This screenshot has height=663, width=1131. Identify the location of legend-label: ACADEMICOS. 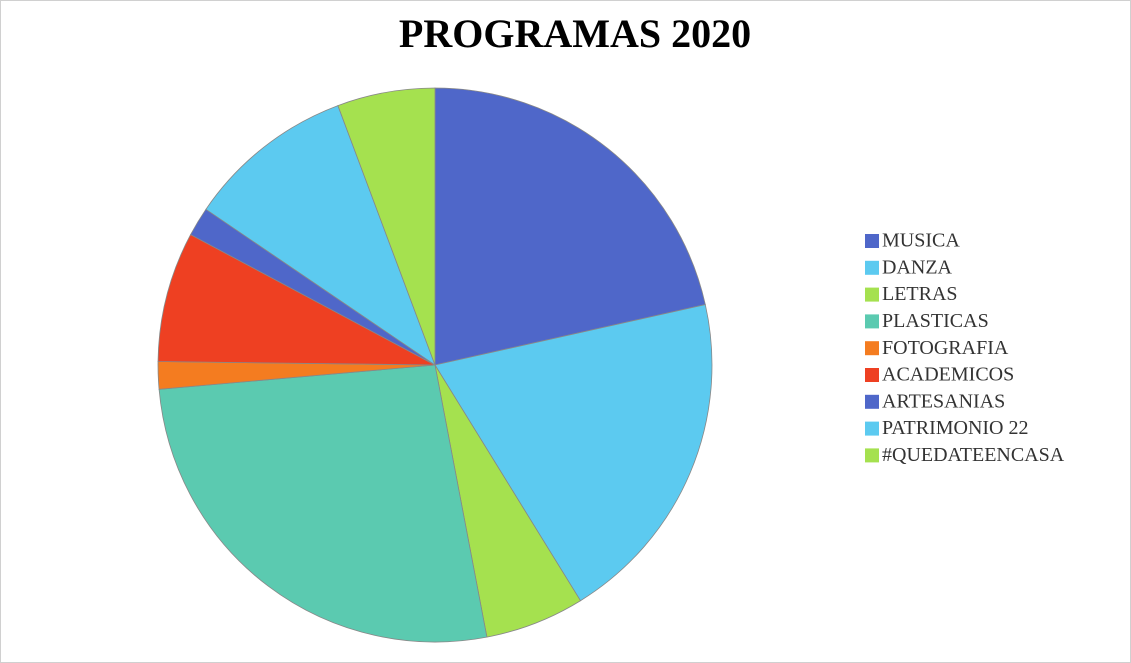
(948, 375).